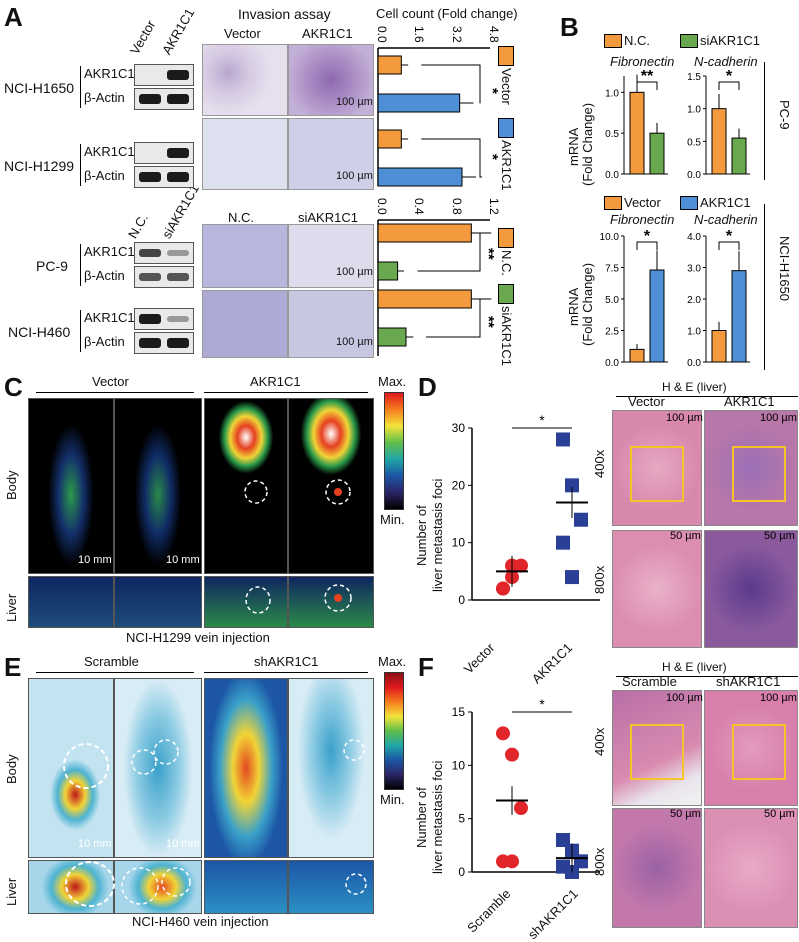 This screenshot has height=942, width=799. Describe the element at coordinates (200, 921) in the screenshot. I see `e-caption: NCI-H460 vein injection` at that location.